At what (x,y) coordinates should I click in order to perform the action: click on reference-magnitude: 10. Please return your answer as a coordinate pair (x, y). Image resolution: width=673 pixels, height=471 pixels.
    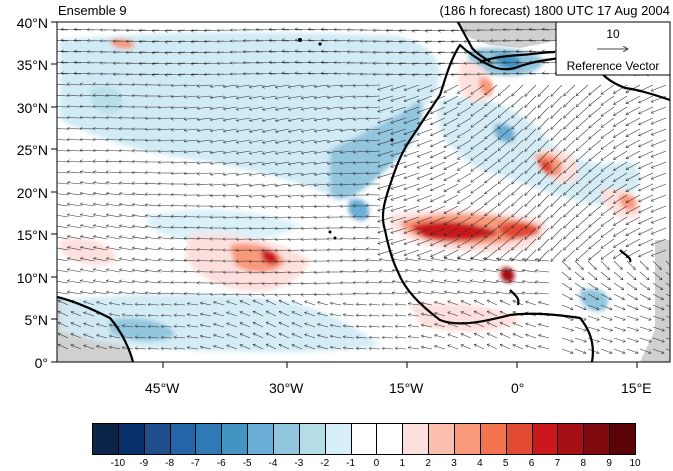
    Looking at the image, I should click on (613, 34).